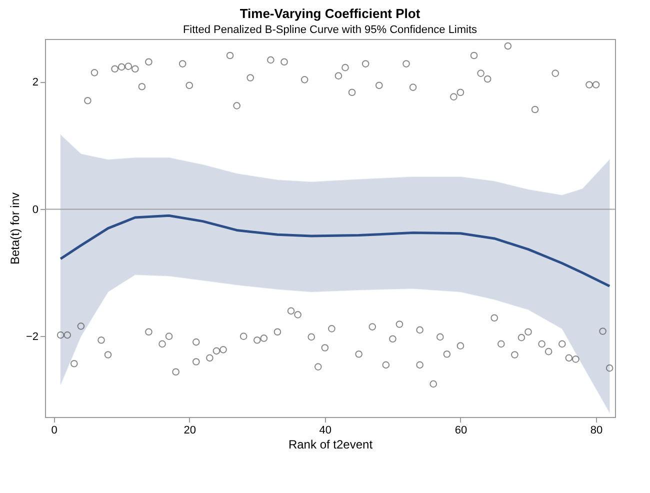 The image size is (650, 493). I want to click on x-tick-label: 20, so click(190, 430).